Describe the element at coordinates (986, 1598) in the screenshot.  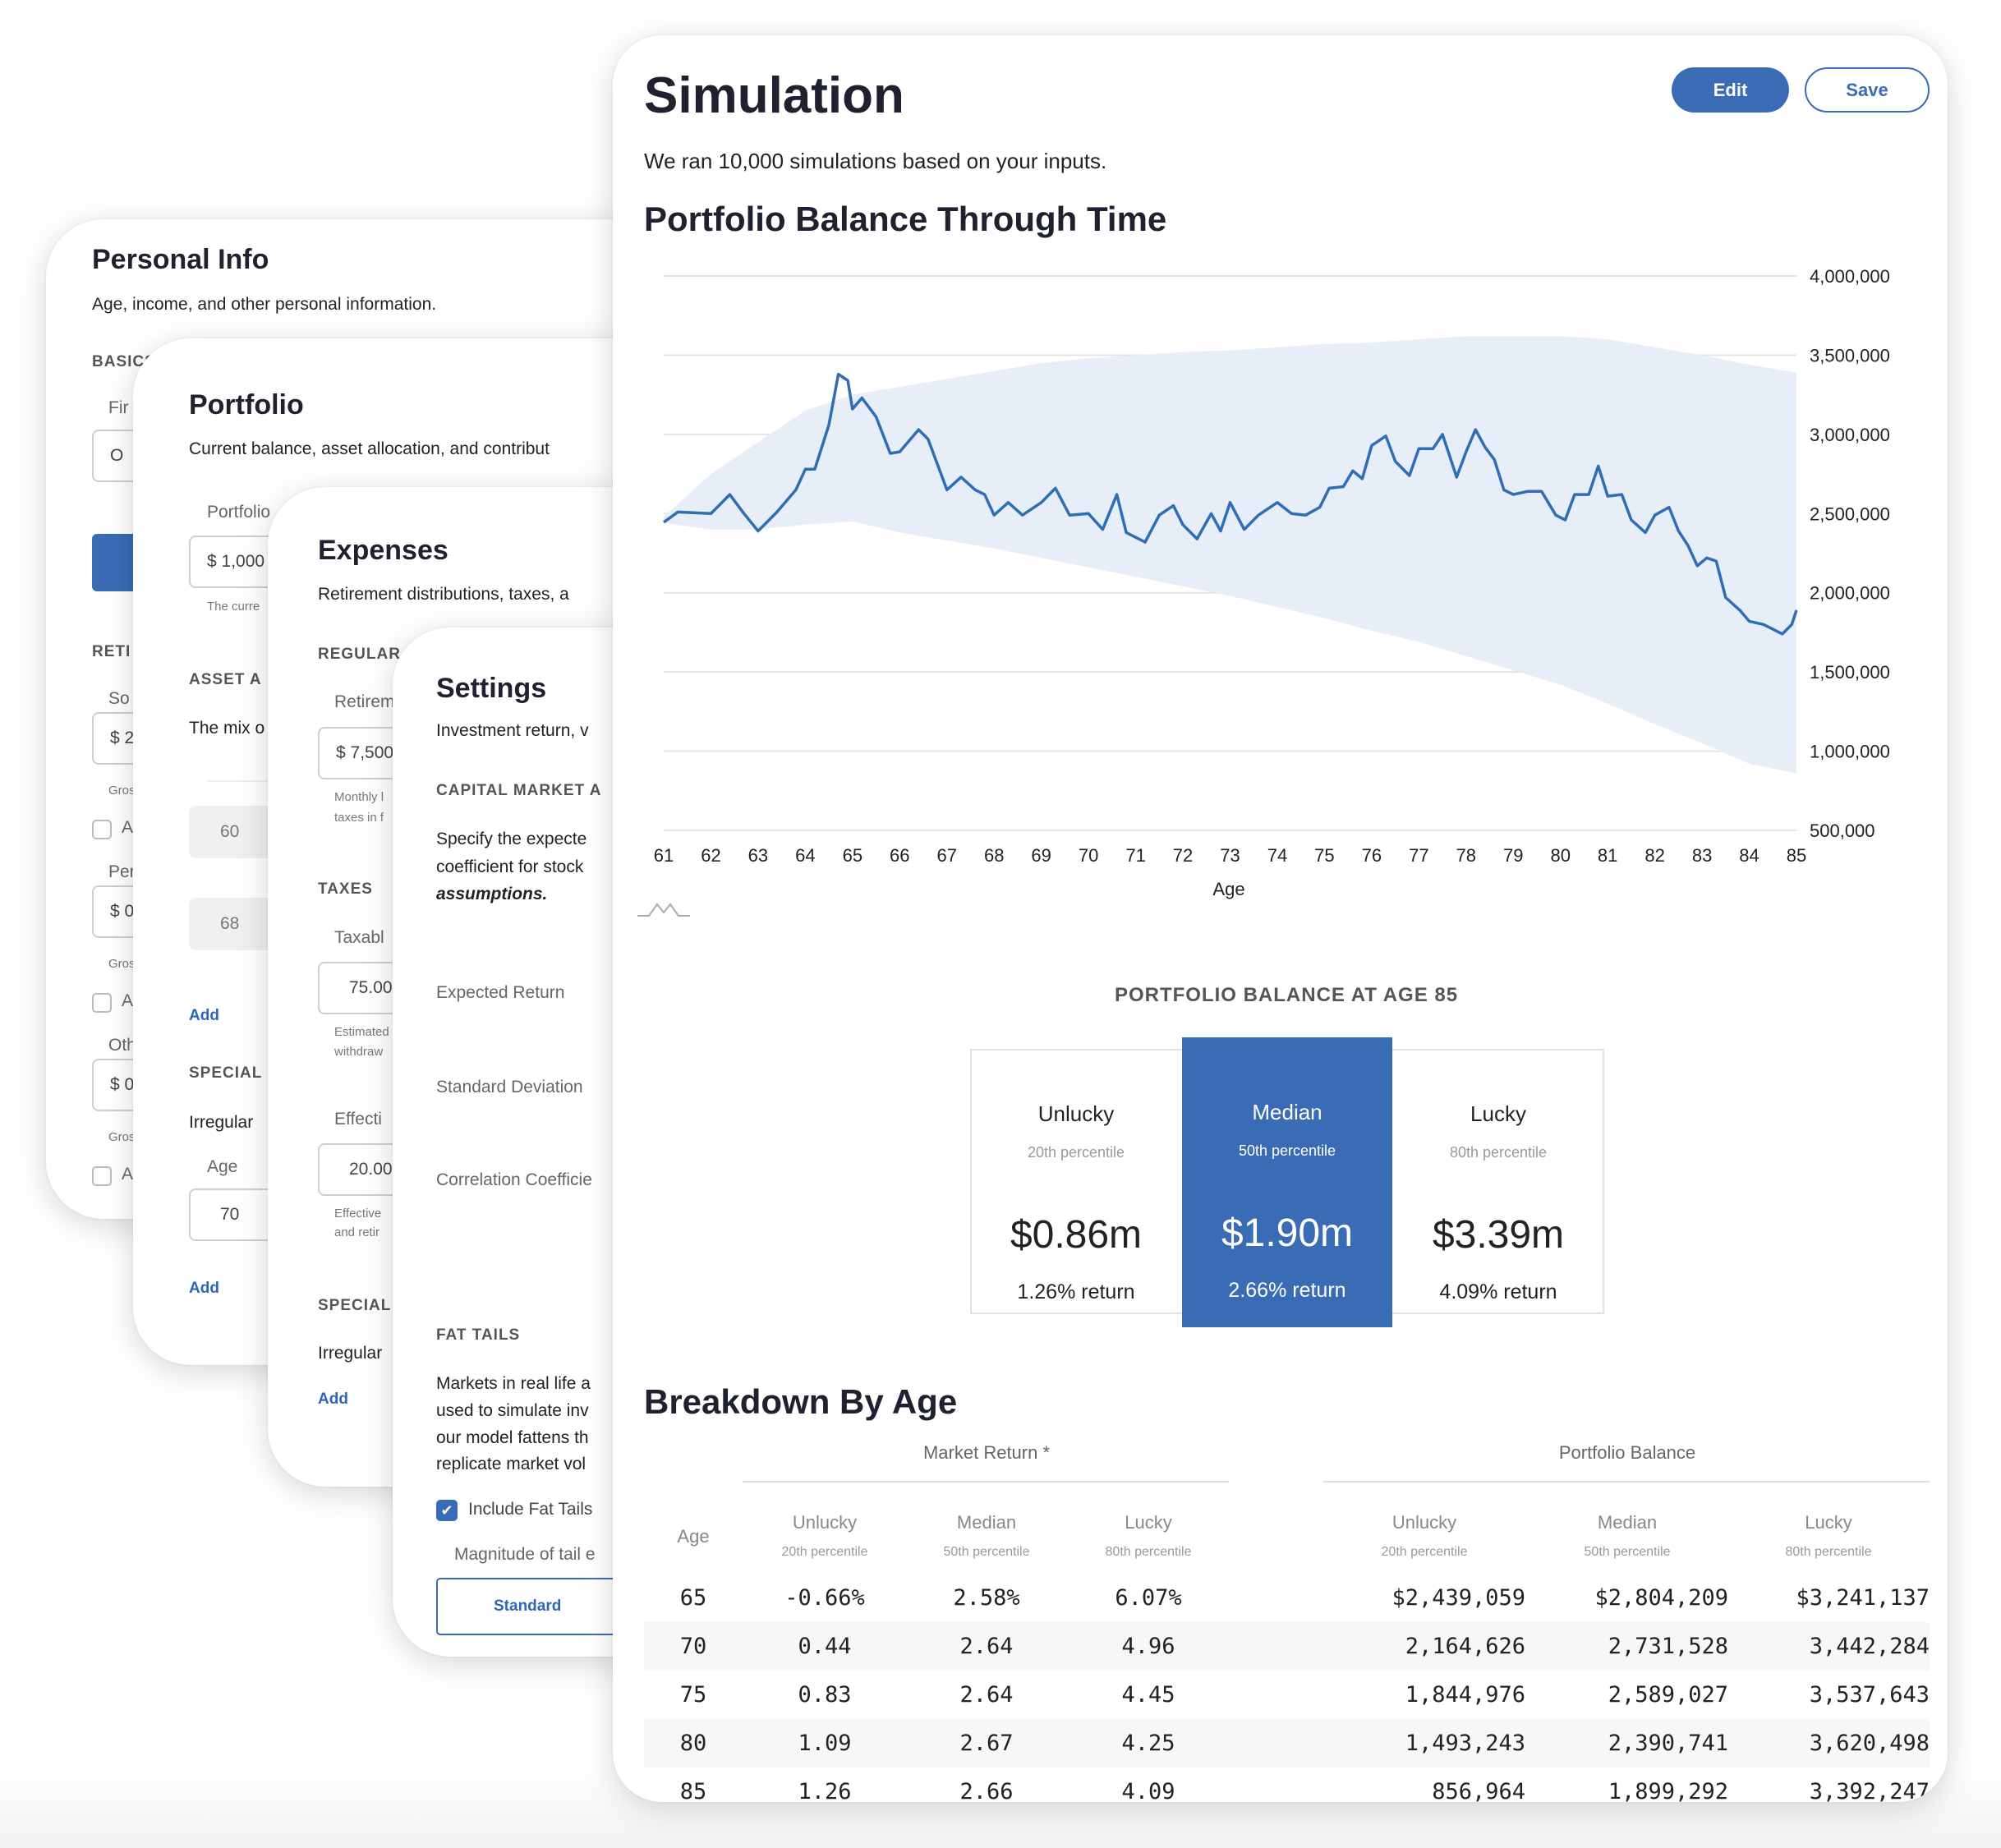
I see `cell-mr-median: 2.58%` at that location.